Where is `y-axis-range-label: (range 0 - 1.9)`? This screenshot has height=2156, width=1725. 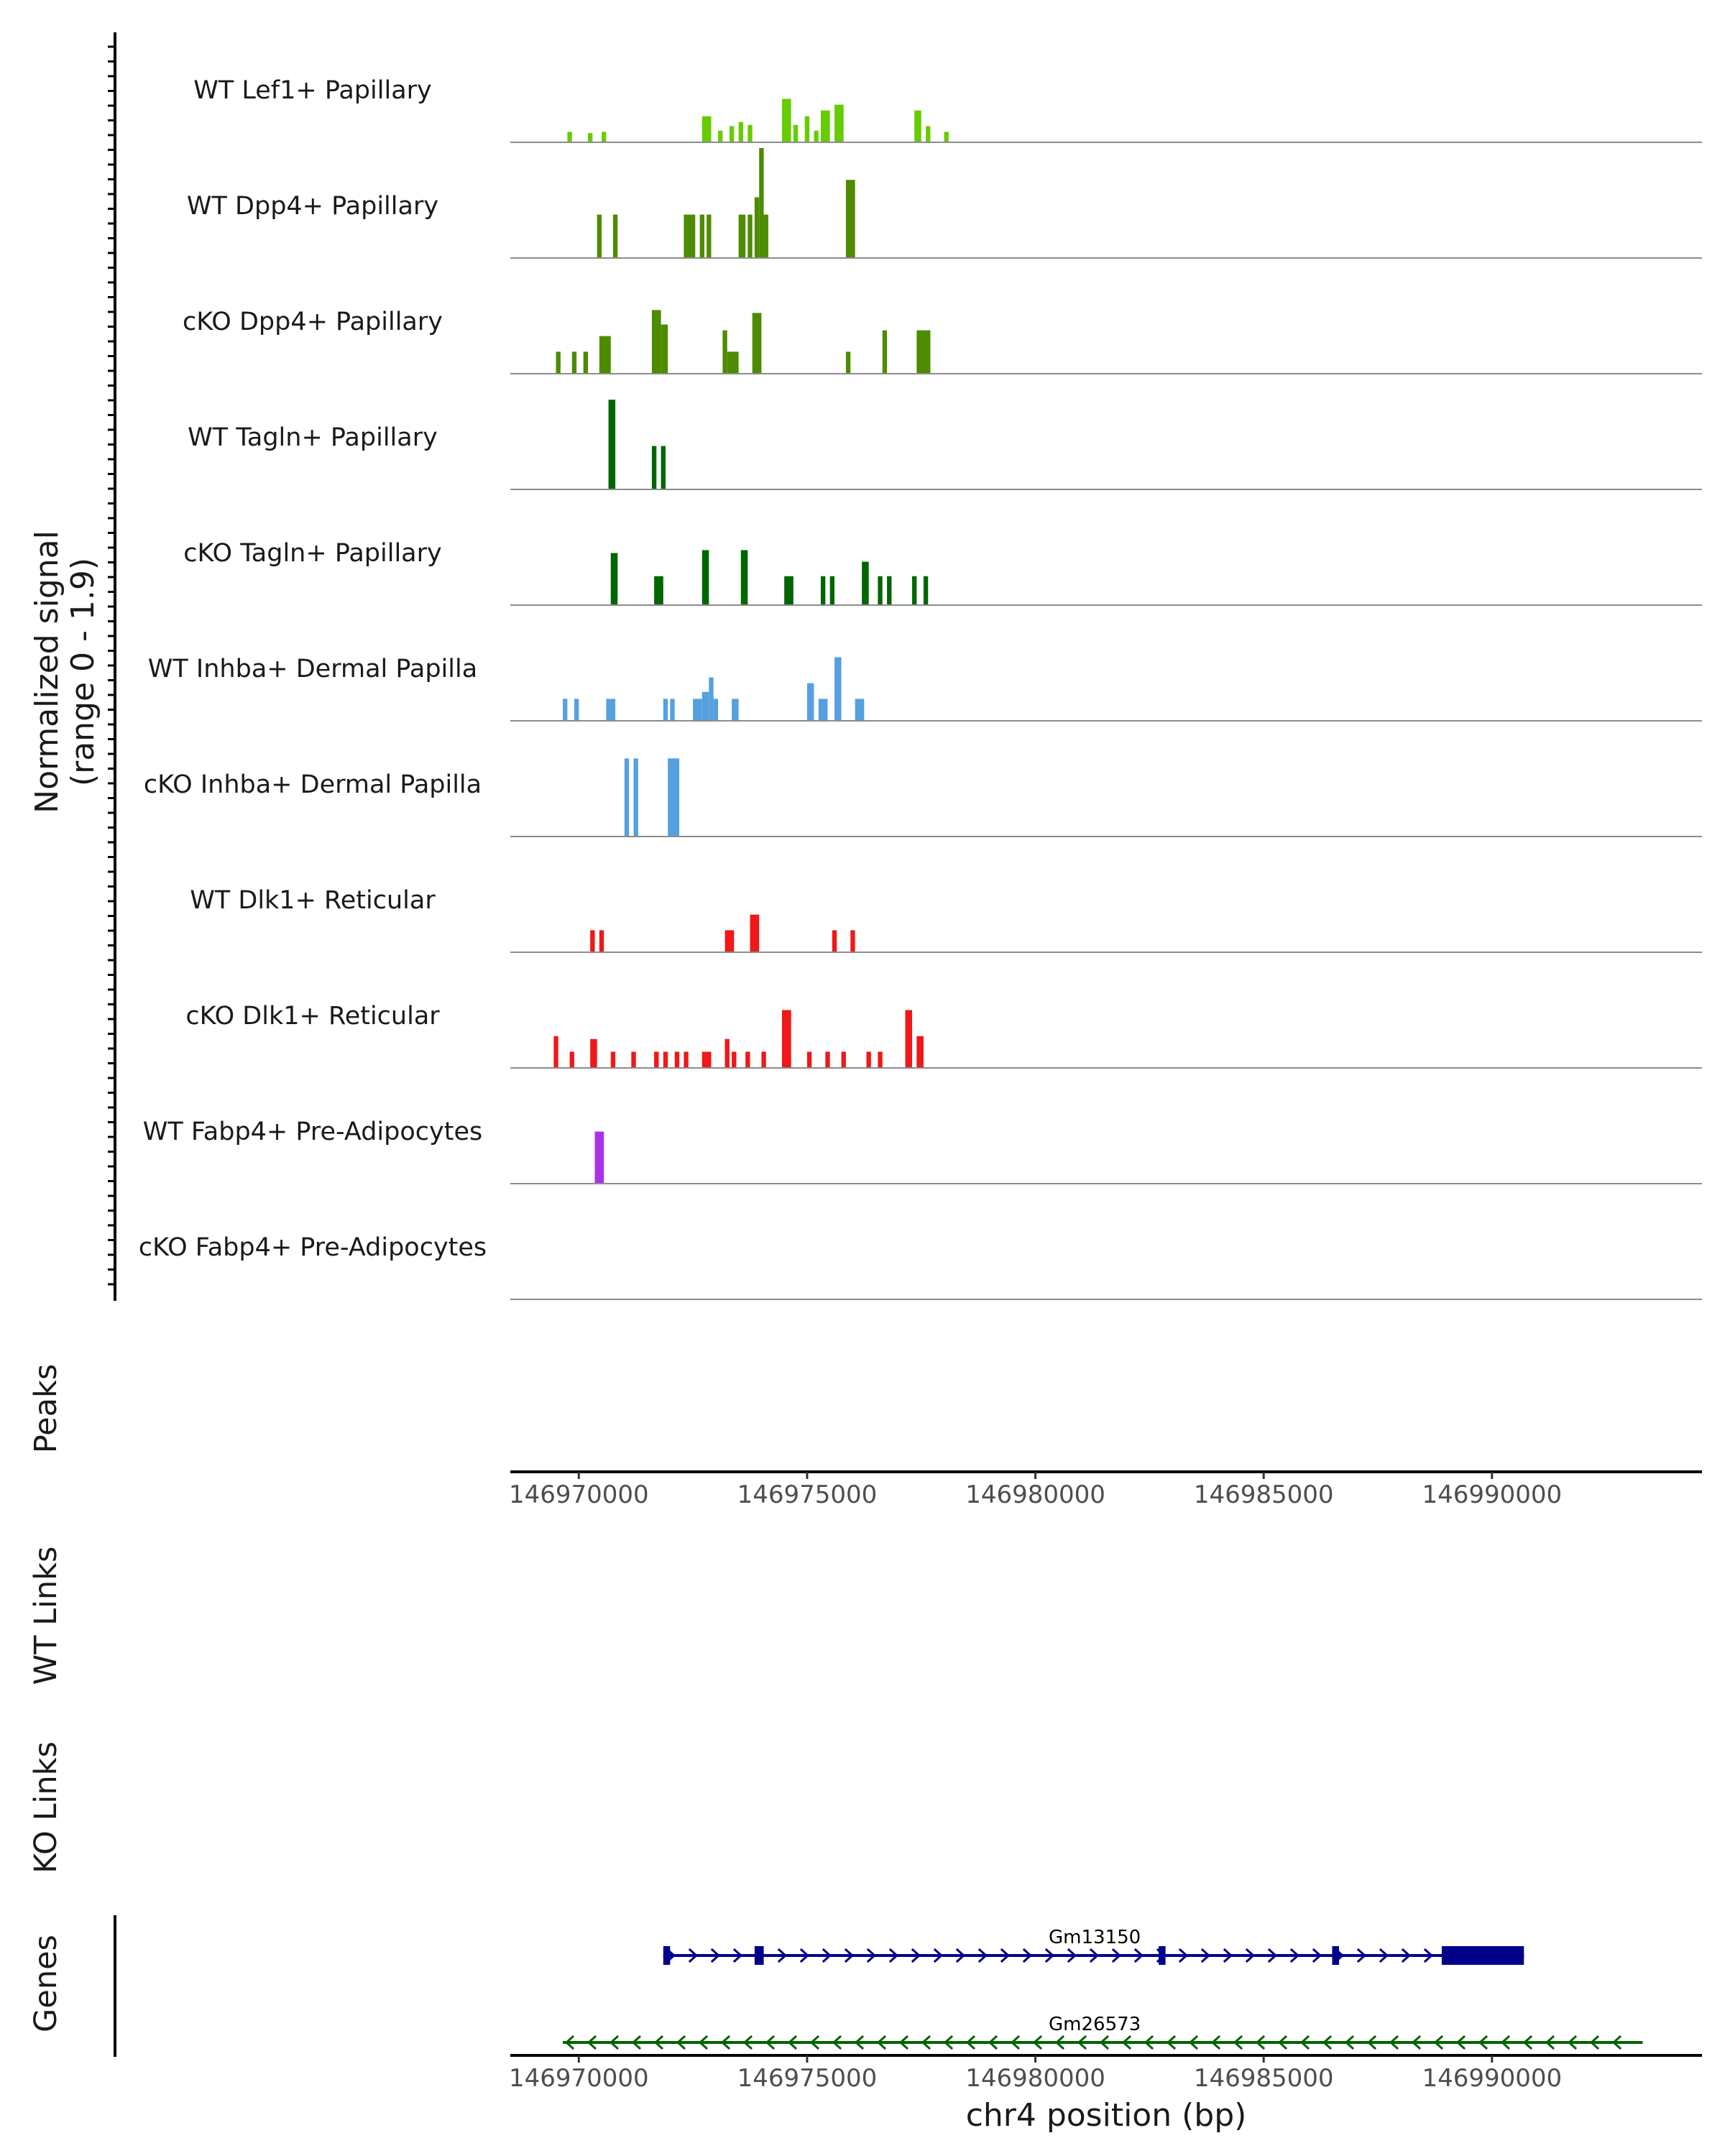 y-axis-range-label: (range 0 - 1.9) is located at coordinates (83, 672).